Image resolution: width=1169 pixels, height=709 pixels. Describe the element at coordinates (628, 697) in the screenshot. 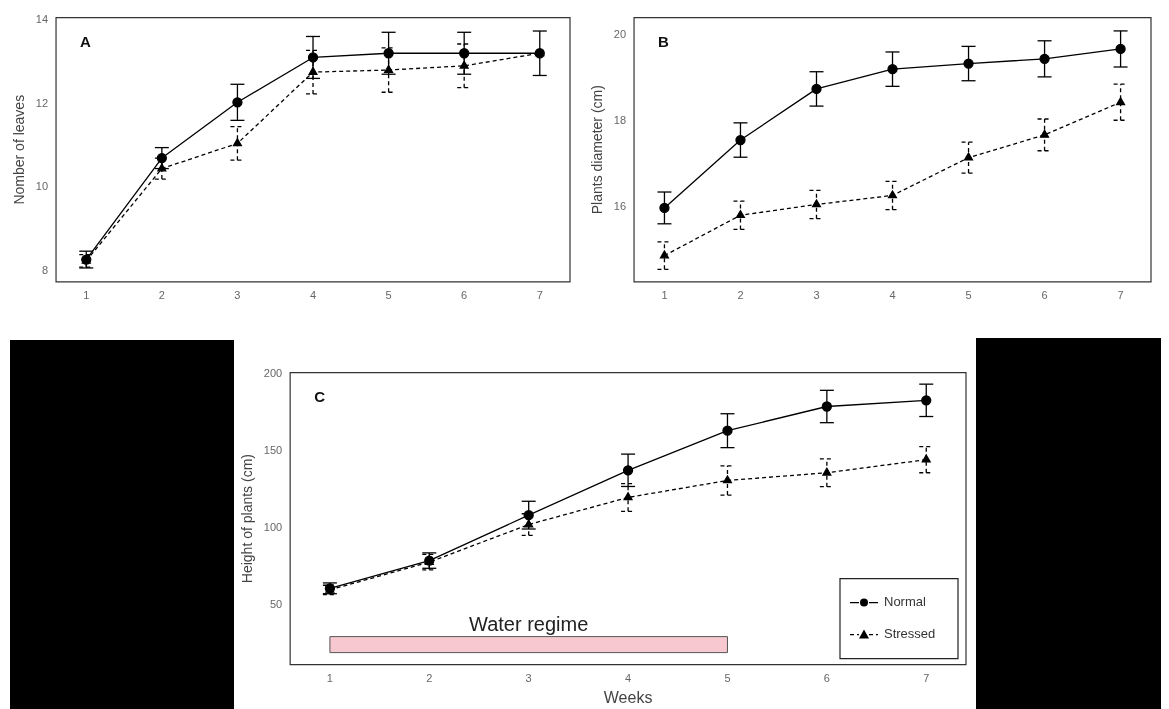

I see `x-axis-title: Weeks` at that location.